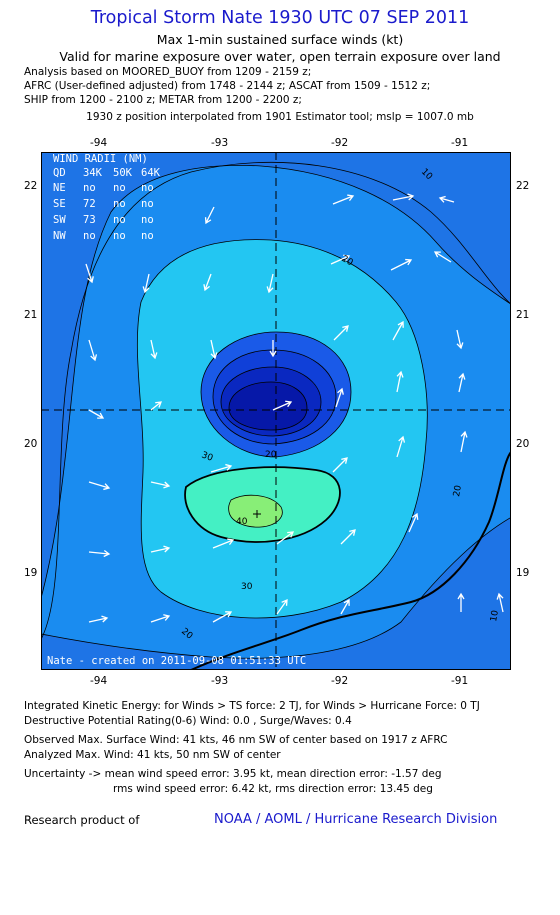  Describe the element at coordinates (280, 18) in the screenshot. I see `map-title: Tropical Storm Nate 1930 UTC 07 SEP 2011` at that location.